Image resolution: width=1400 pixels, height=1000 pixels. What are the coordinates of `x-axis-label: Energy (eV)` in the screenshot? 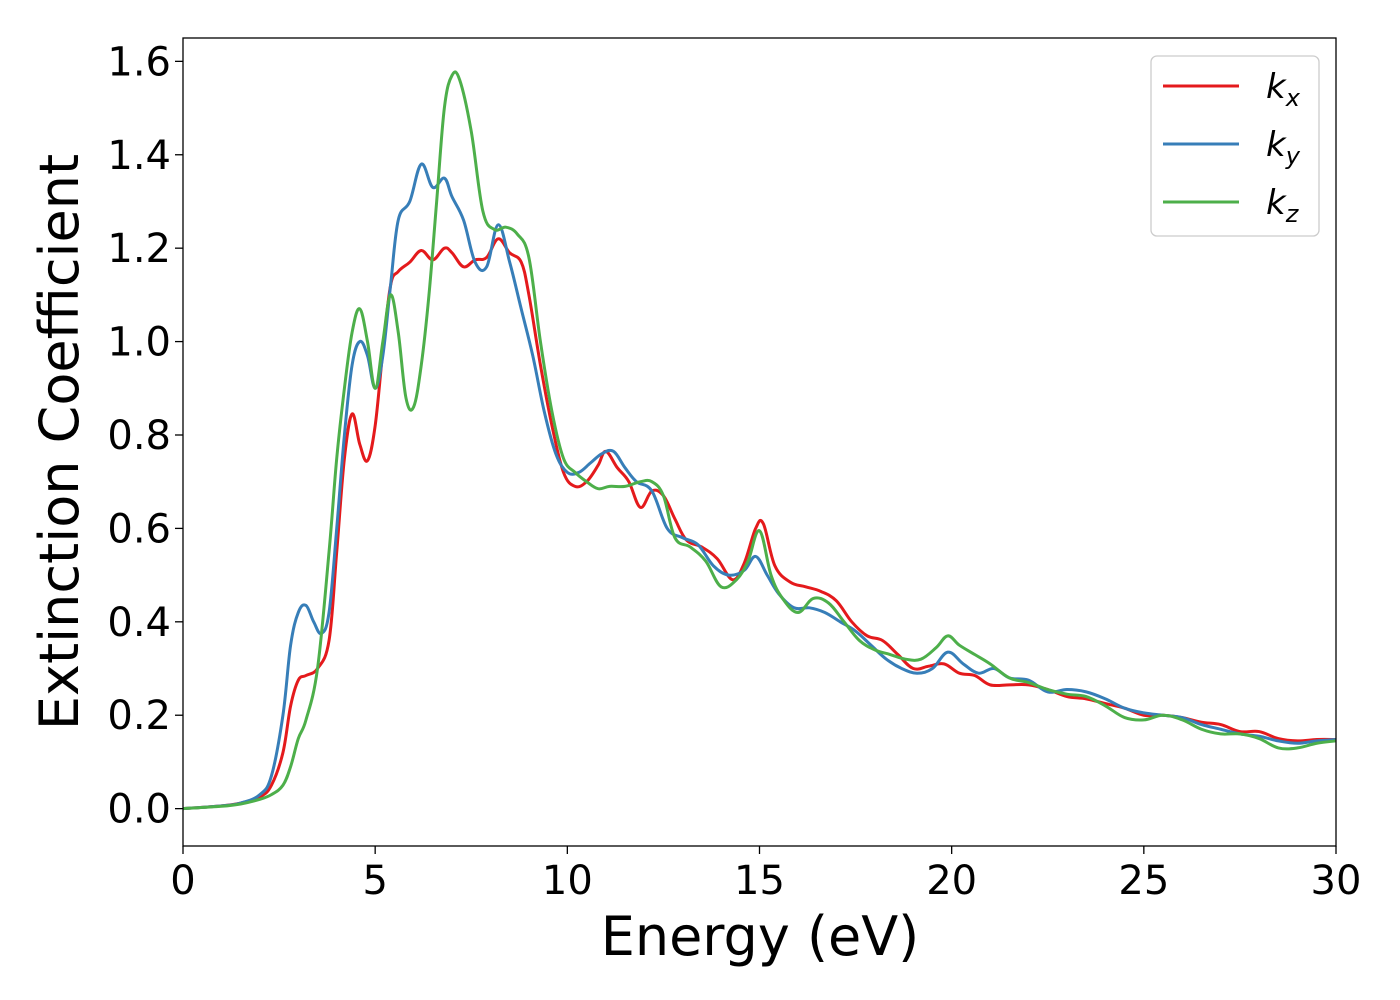 It's located at (760, 936).